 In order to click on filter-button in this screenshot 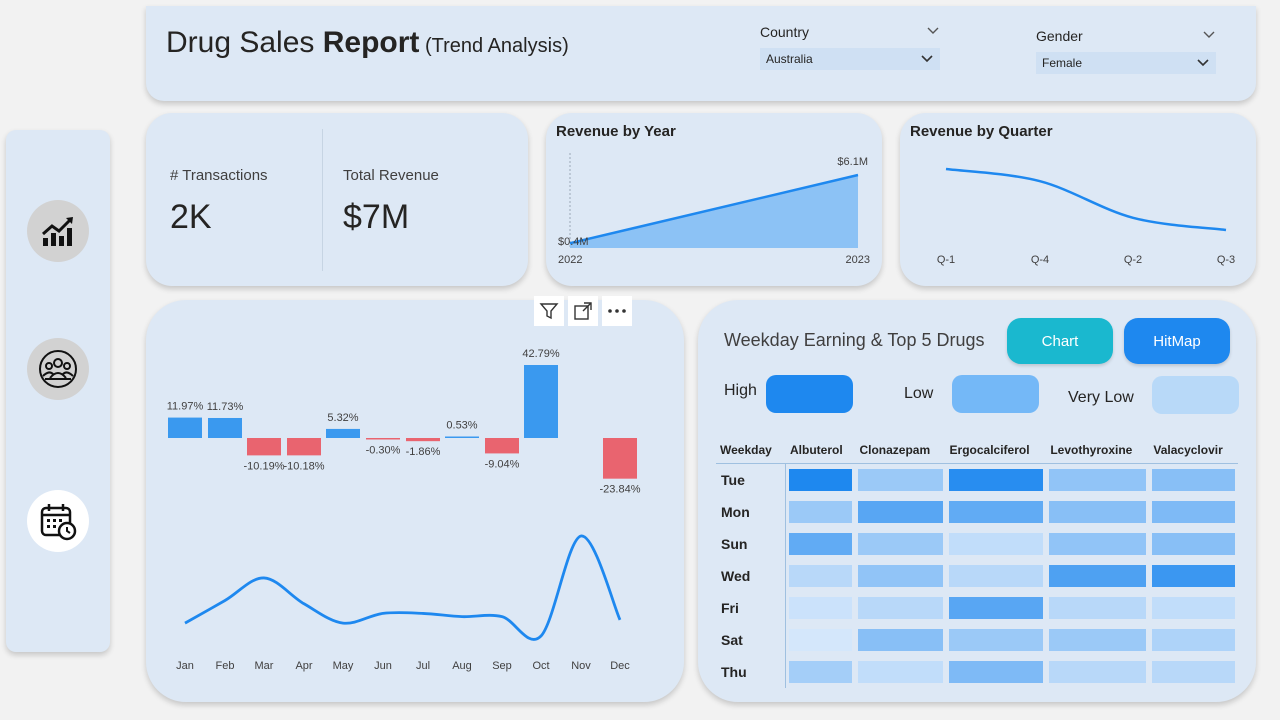, I will do `click(549, 311)`.